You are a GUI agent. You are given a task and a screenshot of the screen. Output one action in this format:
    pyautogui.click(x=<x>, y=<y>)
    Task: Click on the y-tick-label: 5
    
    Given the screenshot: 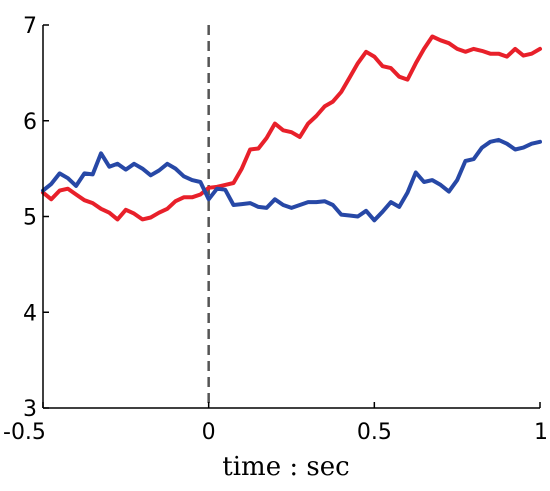 What is the action you would take?
    pyautogui.click(x=30, y=218)
    